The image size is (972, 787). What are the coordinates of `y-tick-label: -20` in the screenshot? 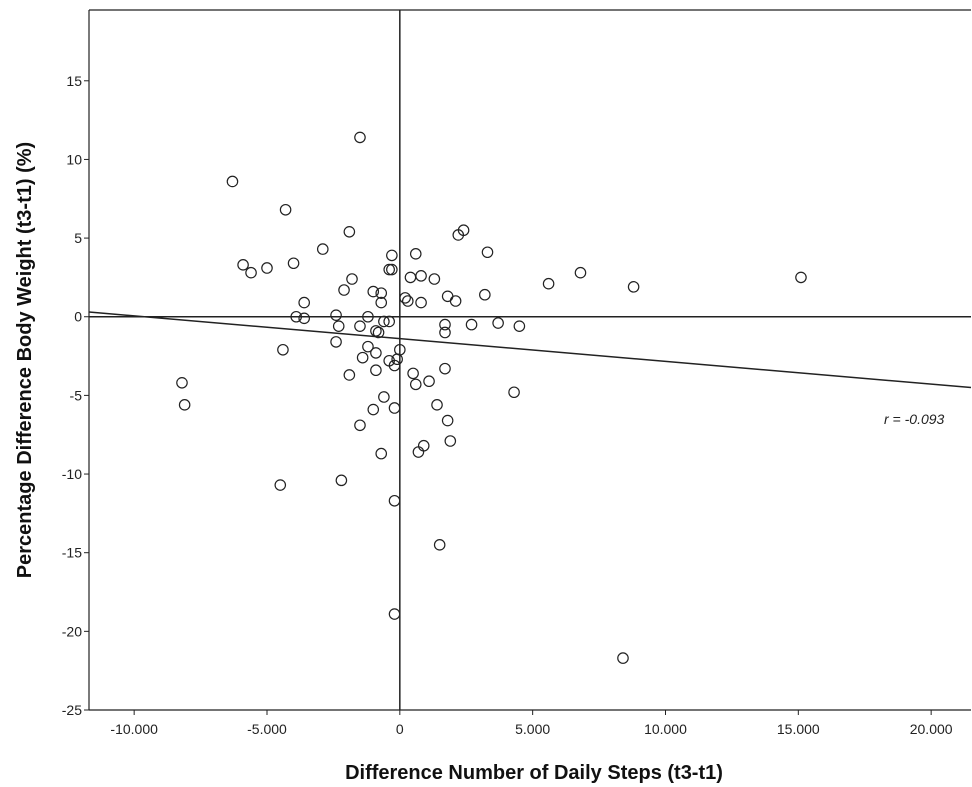 It's located at (72, 631).